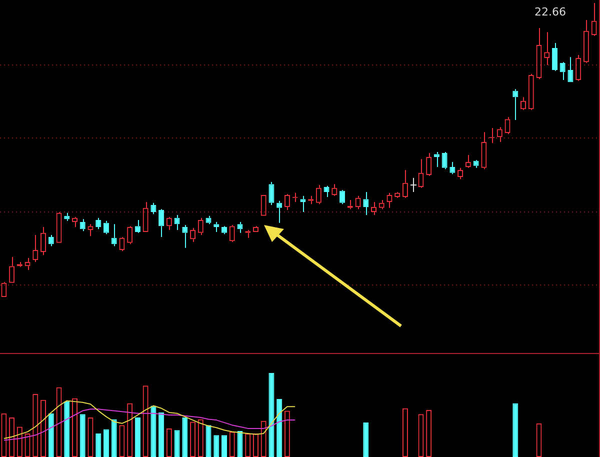 The image size is (600, 457). Describe the element at coordinates (550, 11) in the screenshot. I see `annotation: 22.66` at that location.